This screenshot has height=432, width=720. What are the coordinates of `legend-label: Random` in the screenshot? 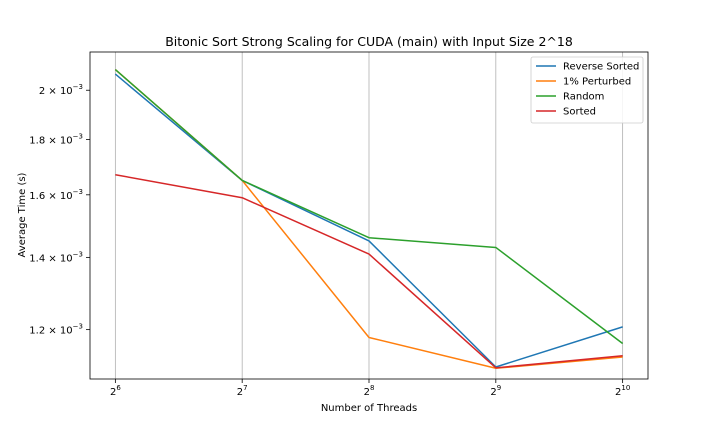 It's located at (583, 97).